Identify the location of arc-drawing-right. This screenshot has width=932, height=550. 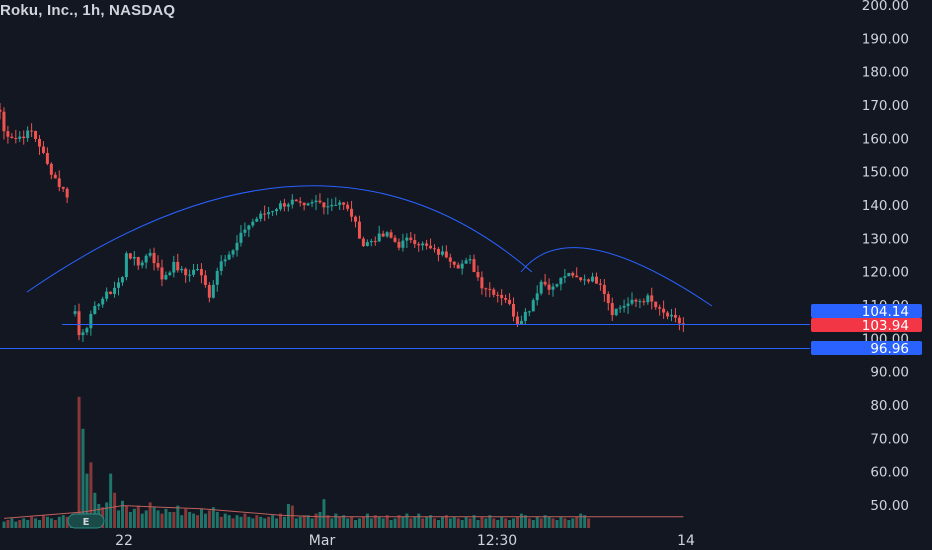
(616, 277).